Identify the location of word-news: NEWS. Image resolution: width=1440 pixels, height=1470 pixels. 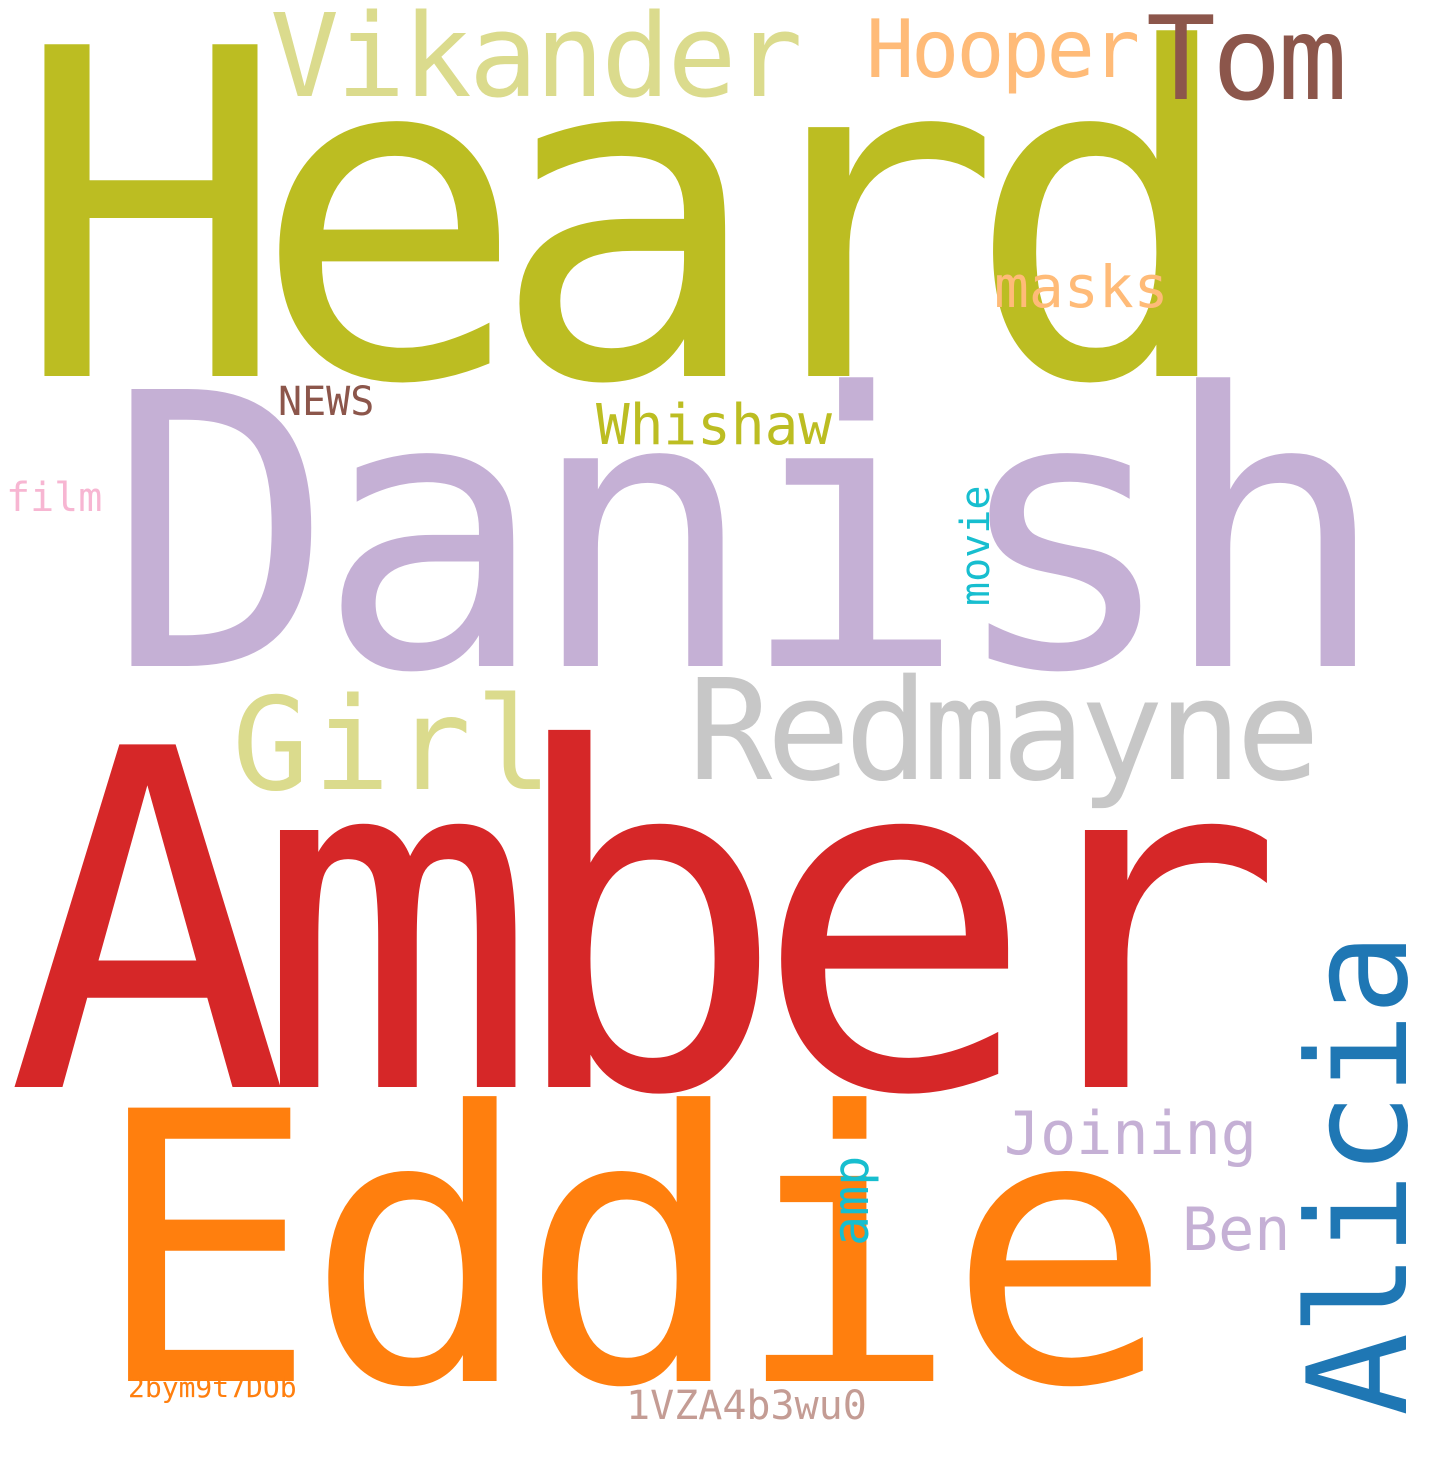
(326, 402).